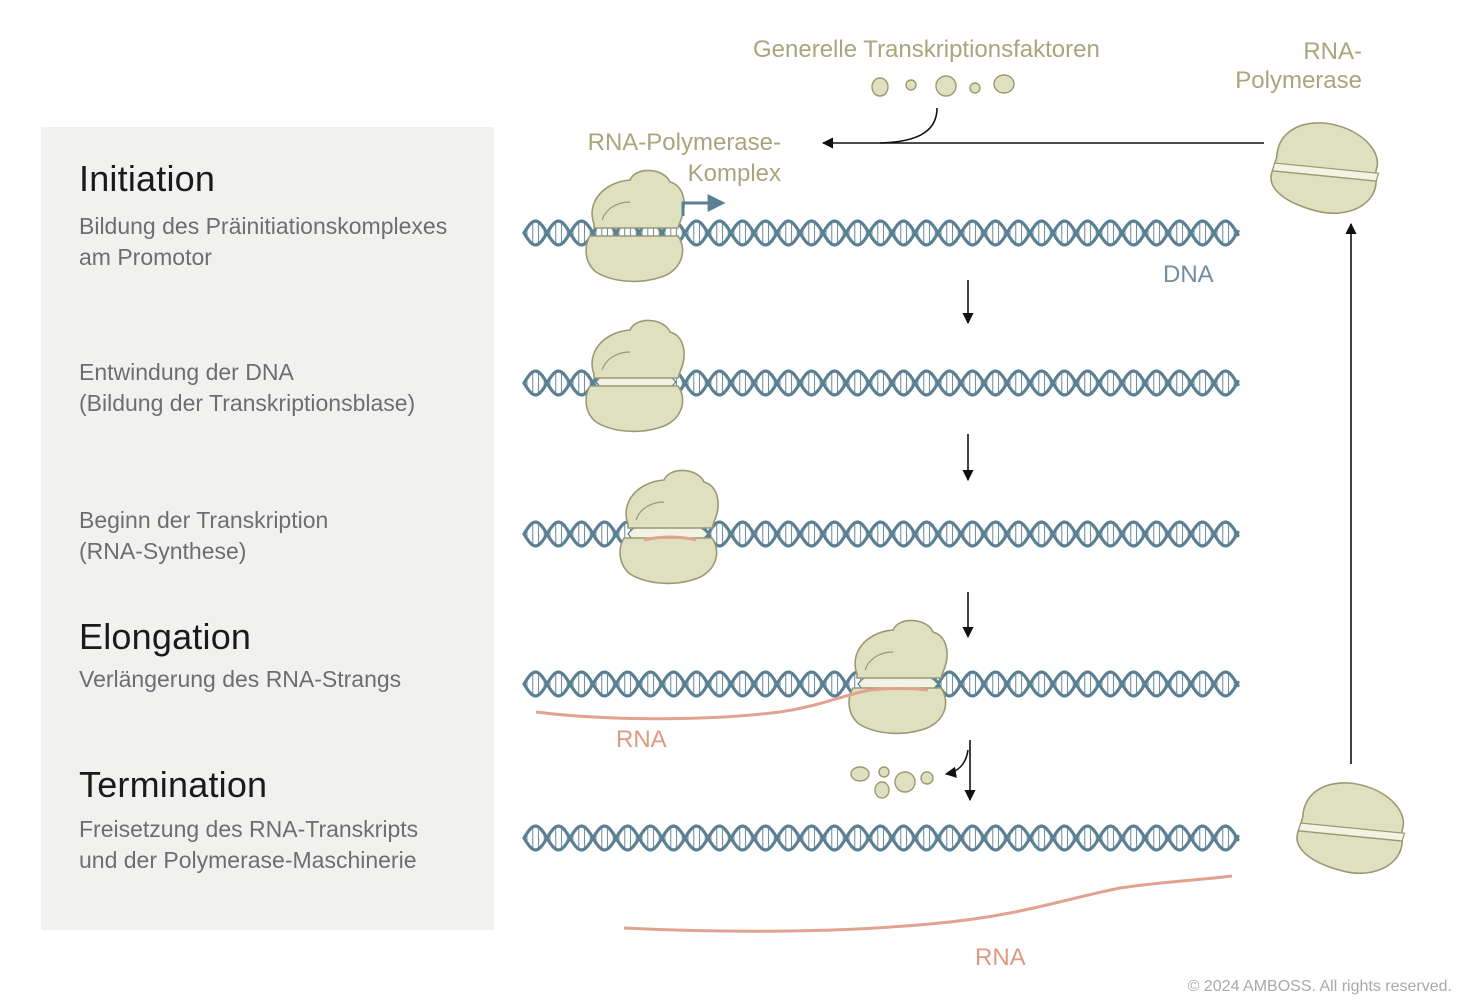 This screenshot has height=1000, width=1459. I want to click on label-rna-elongation: RNA, so click(641, 739).